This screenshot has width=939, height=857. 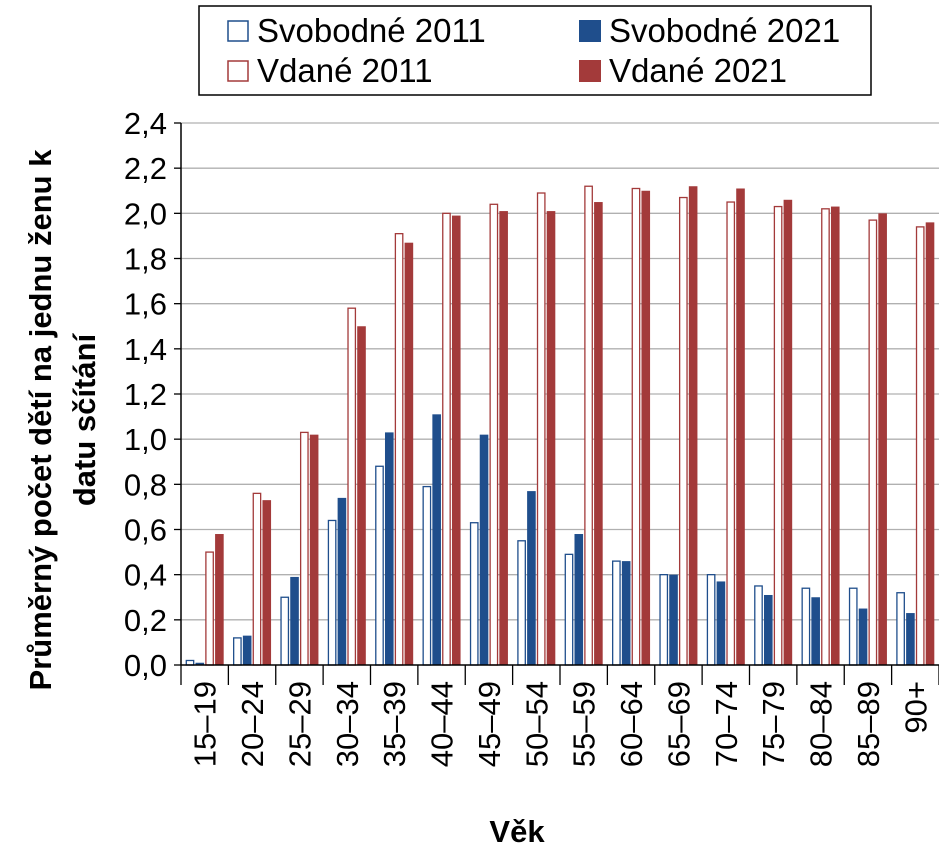 I want to click on bar-vdané-2021-6, so click(x=503, y=438).